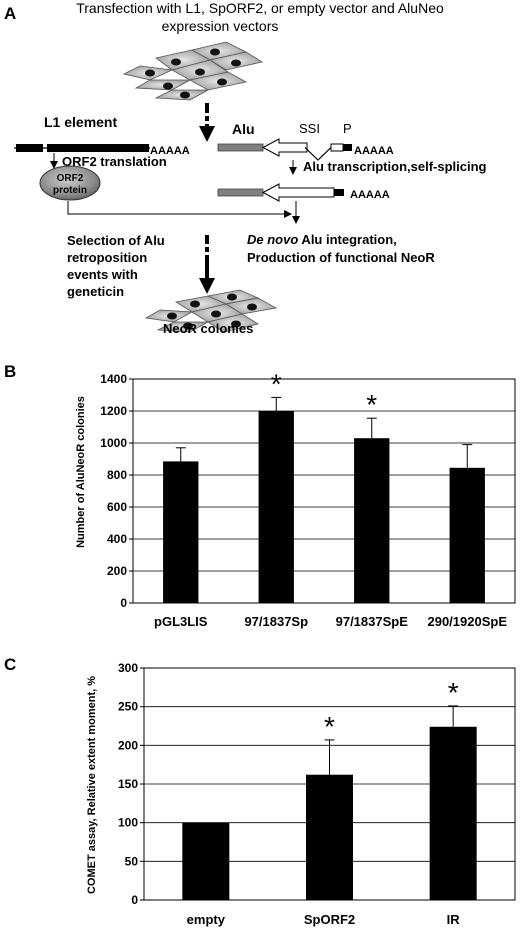 The width and height of the screenshot is (520, 934). I want to click on alu-label: Alu, so click(243, 129).